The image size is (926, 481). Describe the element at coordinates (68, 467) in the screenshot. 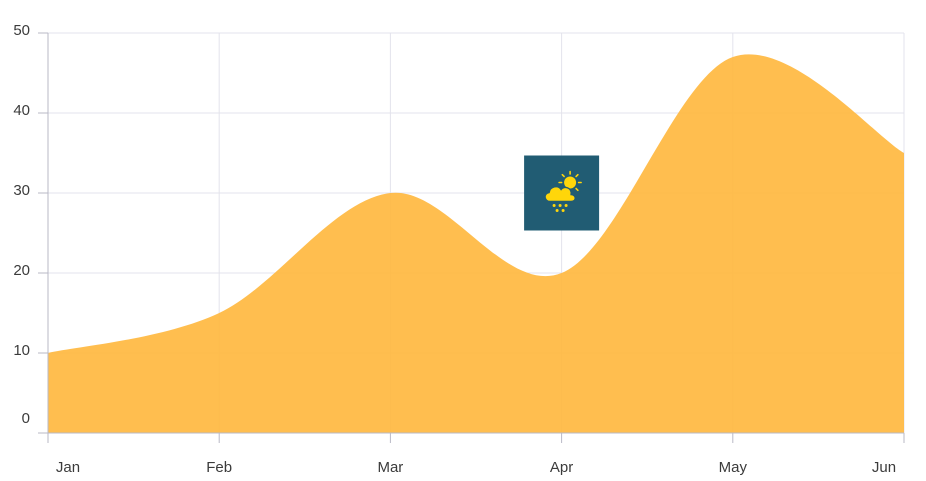

I see `x-tick-label: Jan` at that location.